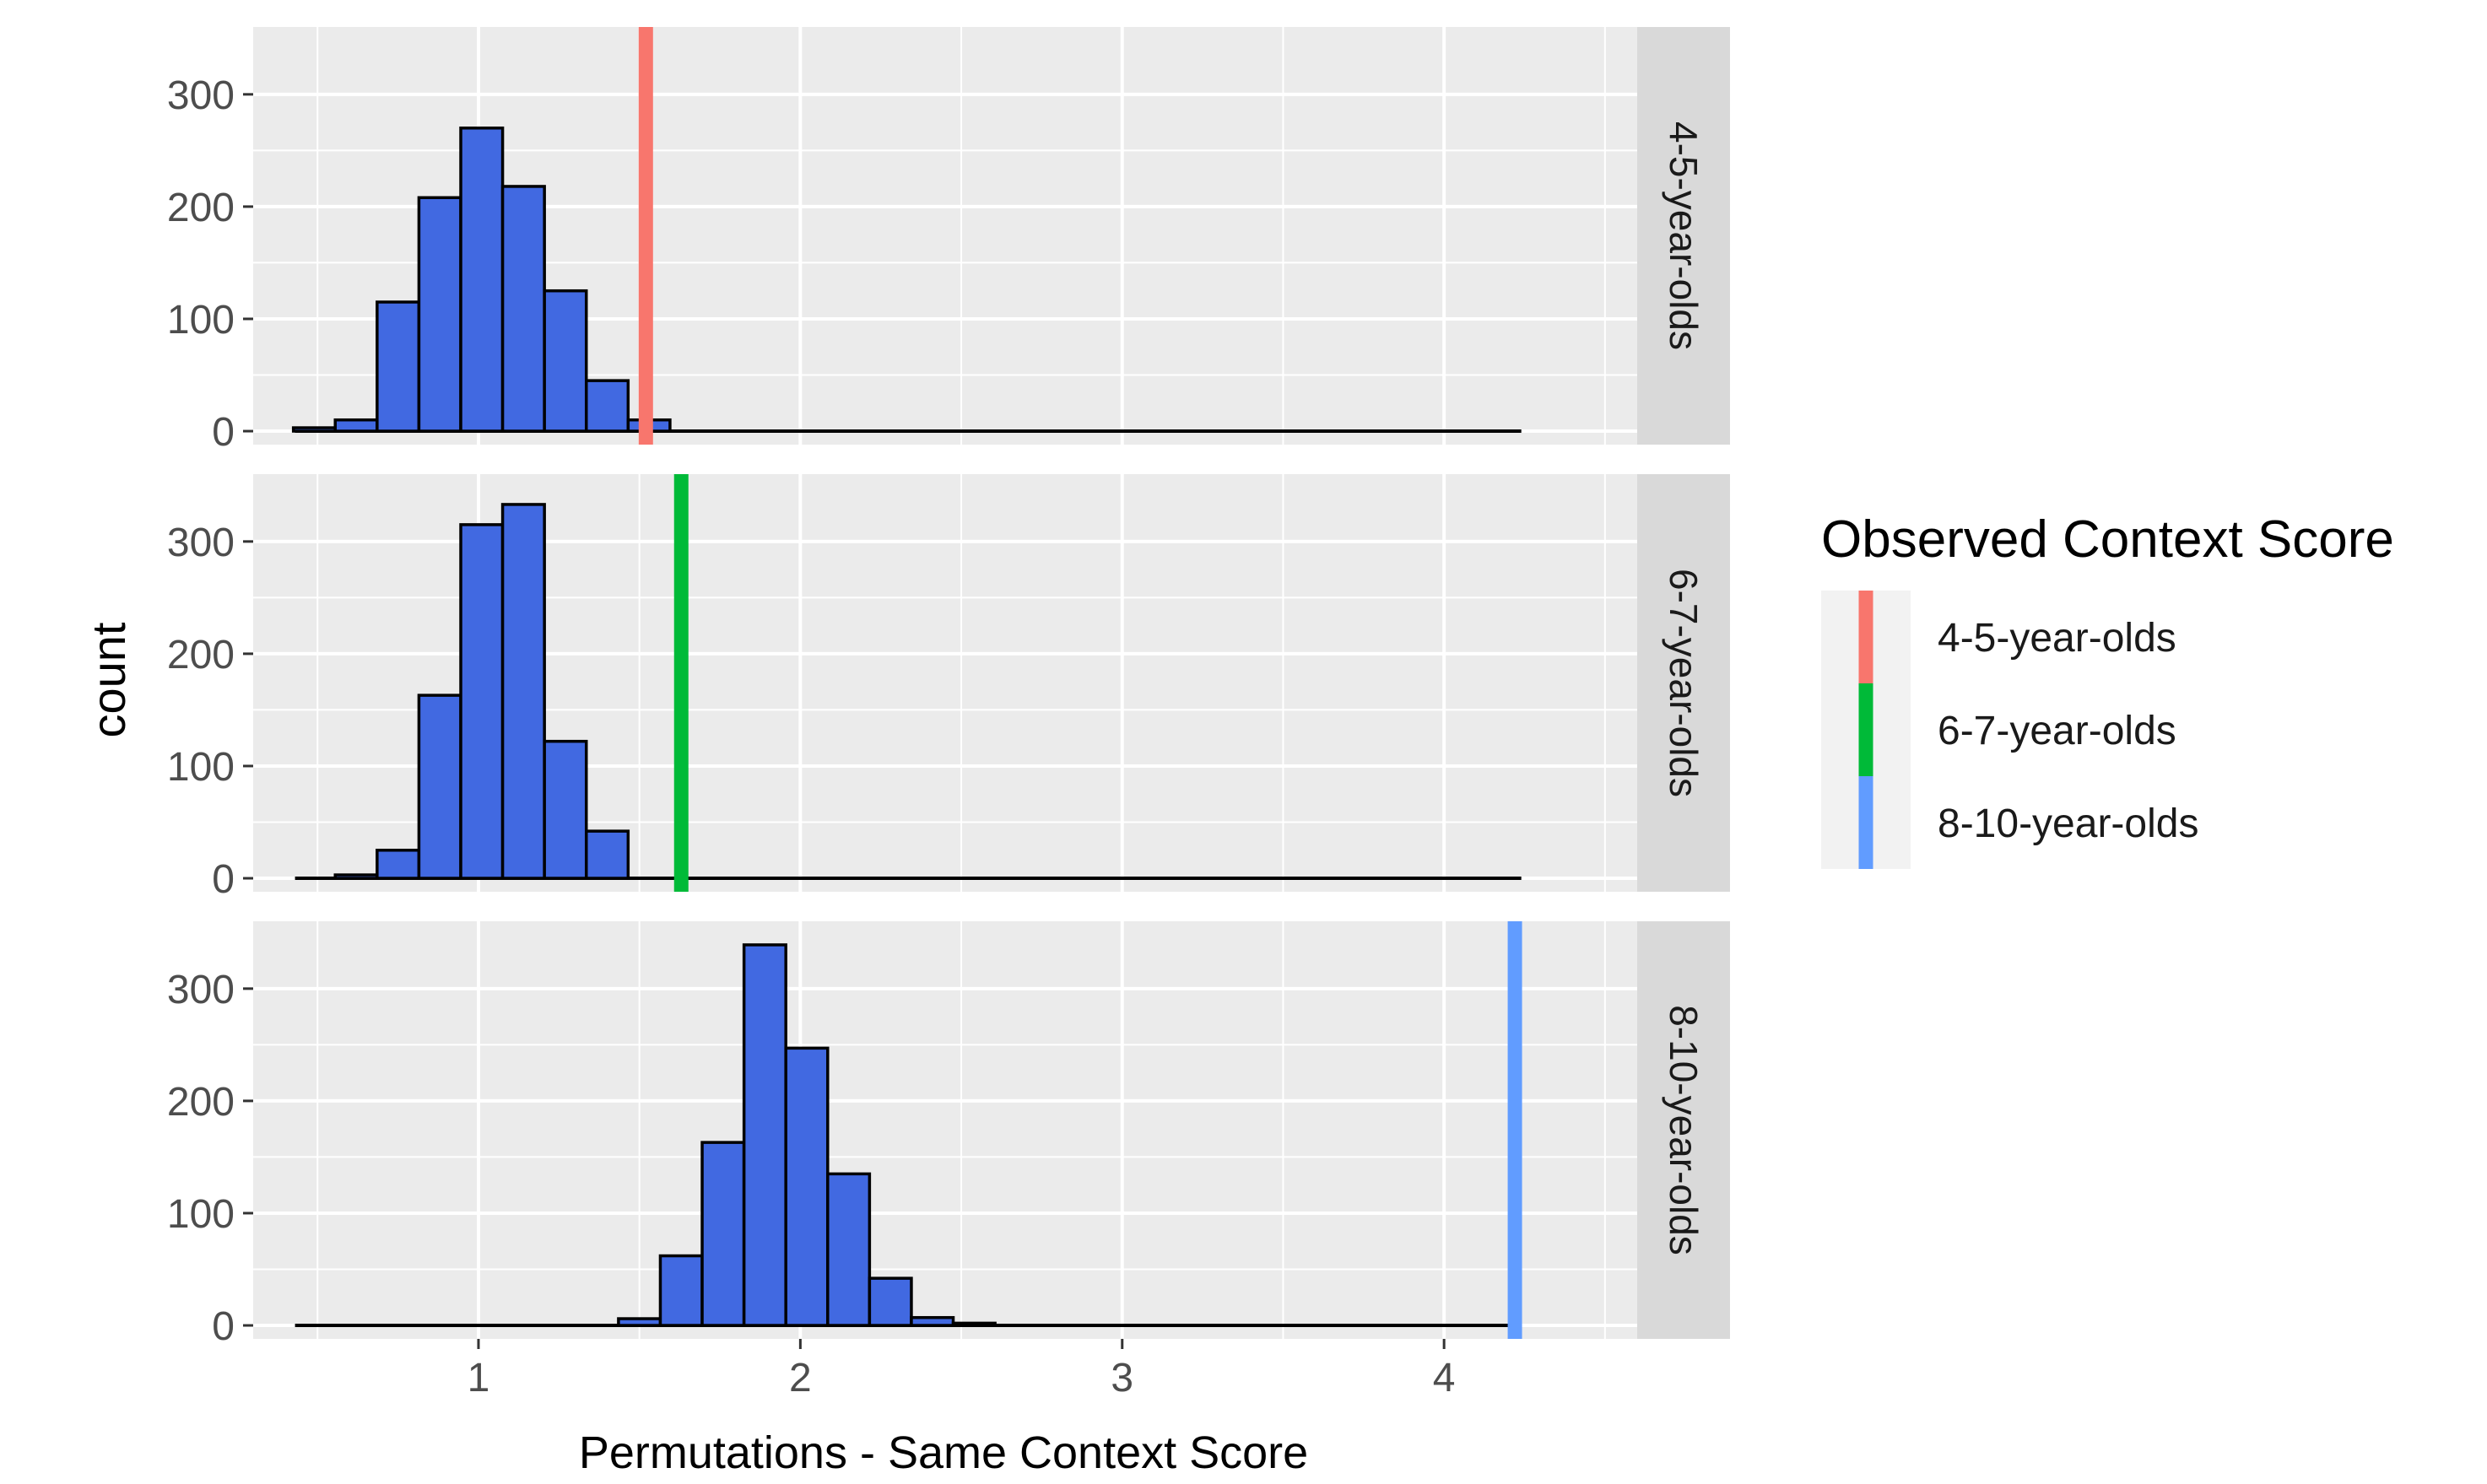  I want to click on x-tick-label: 3, so click(1122, 1378).